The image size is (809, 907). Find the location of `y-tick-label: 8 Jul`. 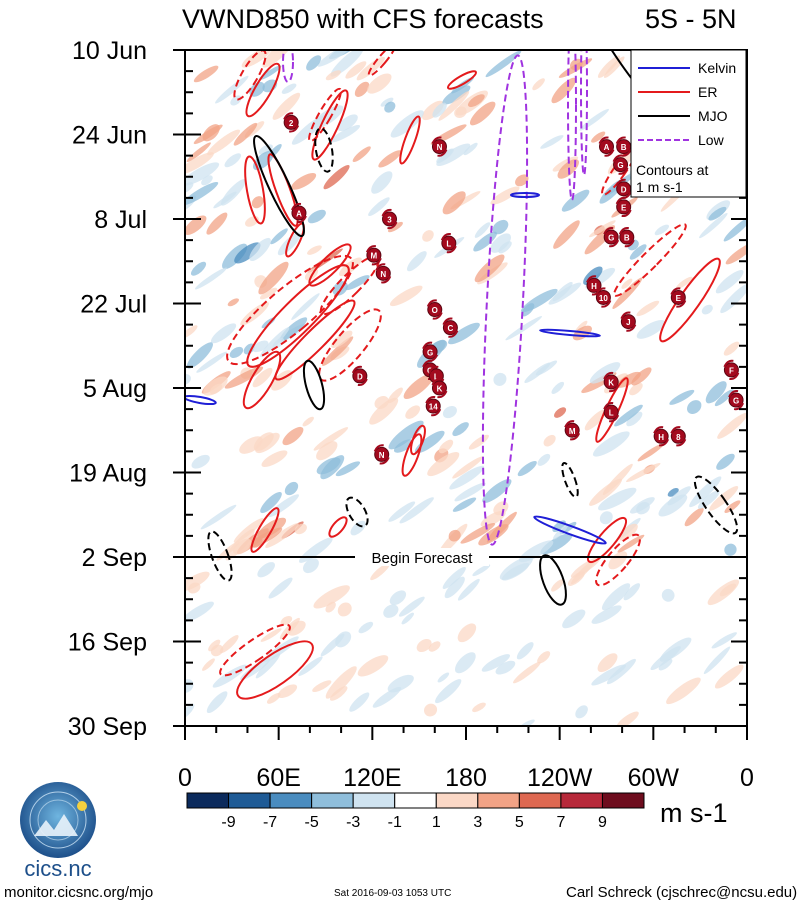

y-tick-label: 8 Jul is located at coordinates (120, 220).